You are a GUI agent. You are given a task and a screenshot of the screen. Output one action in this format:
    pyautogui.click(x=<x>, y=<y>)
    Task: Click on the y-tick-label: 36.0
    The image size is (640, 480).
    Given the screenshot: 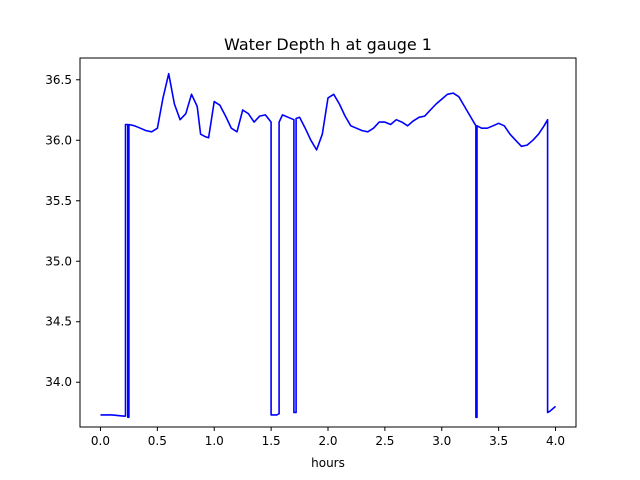 What is the action you would take?
    pyautogui.click(x=58, y=140)
    